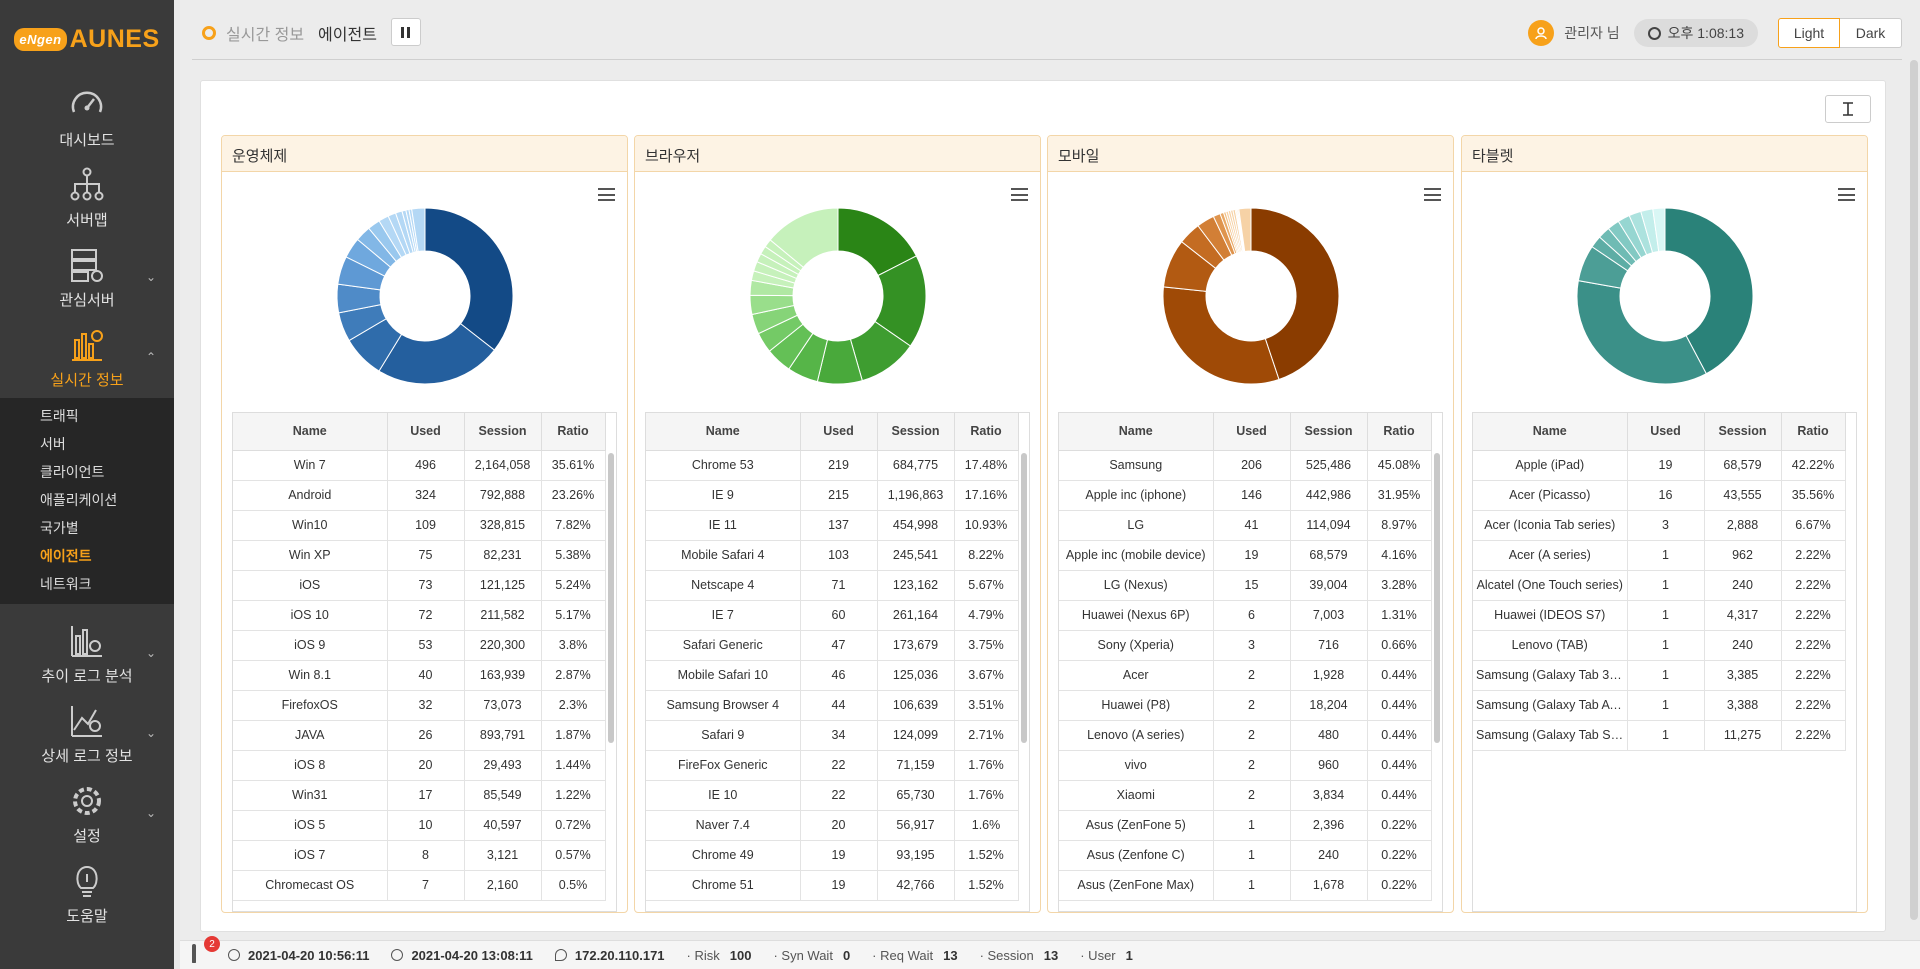  I want to click on table-row: JAVA 26 893,791 1.87%, so click(419, 735).